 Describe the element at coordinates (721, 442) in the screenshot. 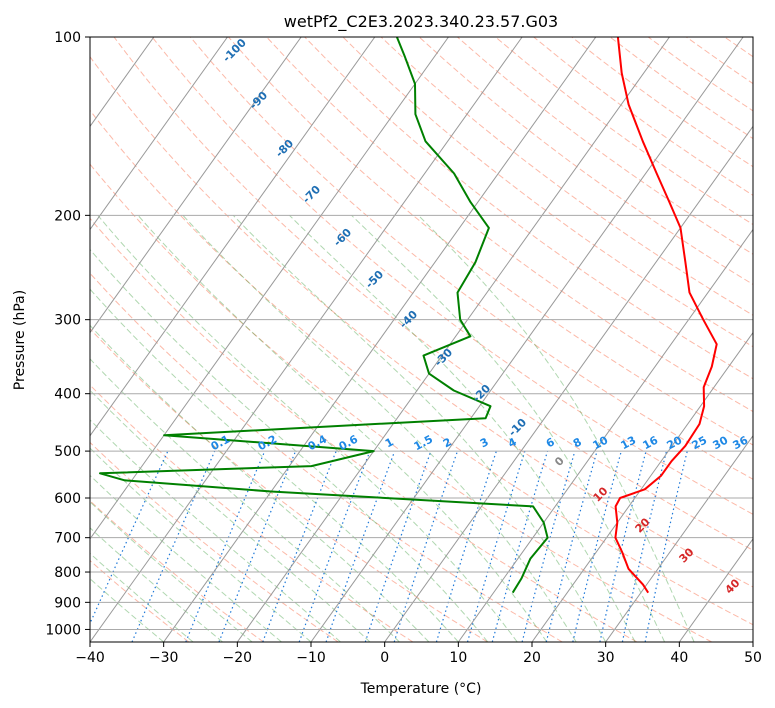

I see `mixing-ratio-label: 30` at that location.